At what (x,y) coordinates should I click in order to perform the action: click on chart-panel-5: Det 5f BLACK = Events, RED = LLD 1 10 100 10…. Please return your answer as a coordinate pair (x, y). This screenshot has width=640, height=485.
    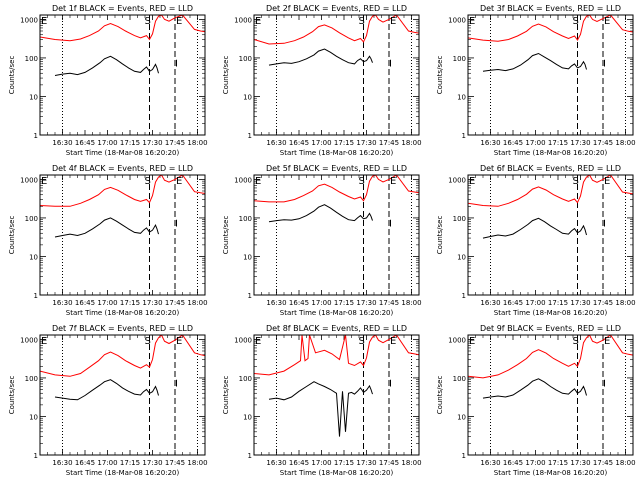
    Looking at the image, I should click on (322, 240).